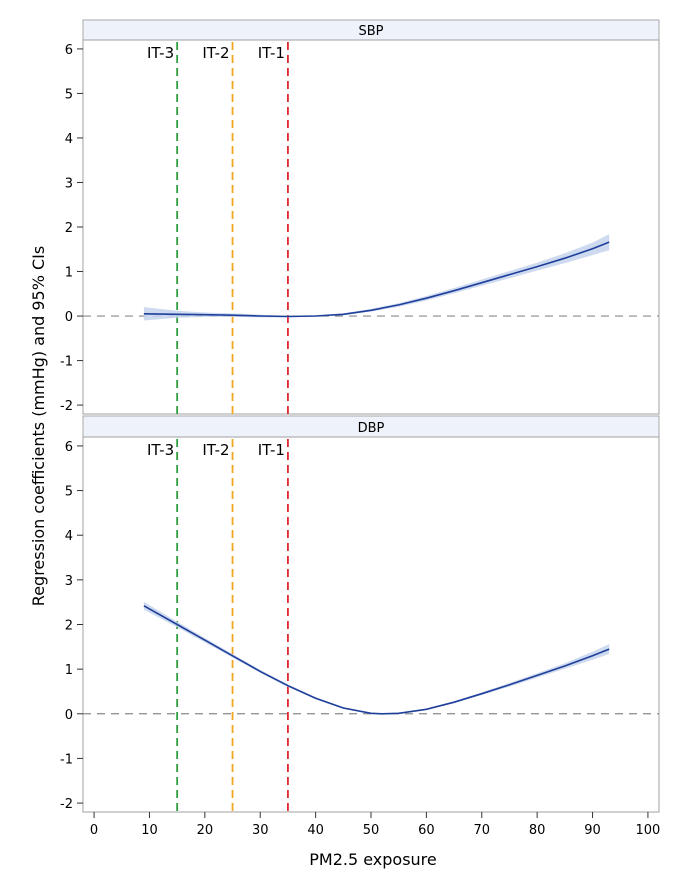 This screenshot has height=885, width=677. I want to click on x-tick-label: 30, so click(260, 830).